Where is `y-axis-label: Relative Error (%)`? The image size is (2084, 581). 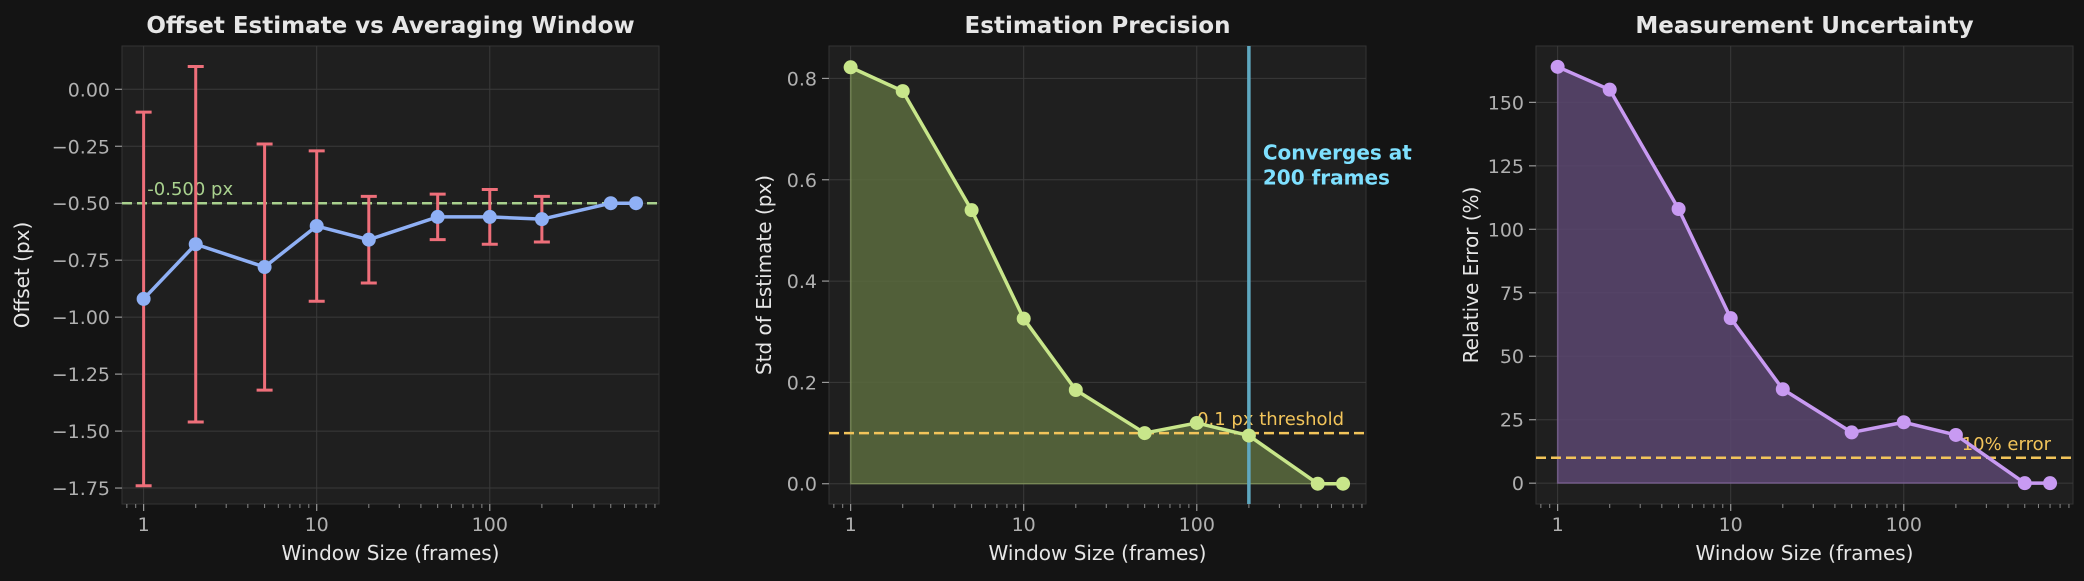 y-axis-label: Relative Error (%) is located at coordinates (1471, 275).